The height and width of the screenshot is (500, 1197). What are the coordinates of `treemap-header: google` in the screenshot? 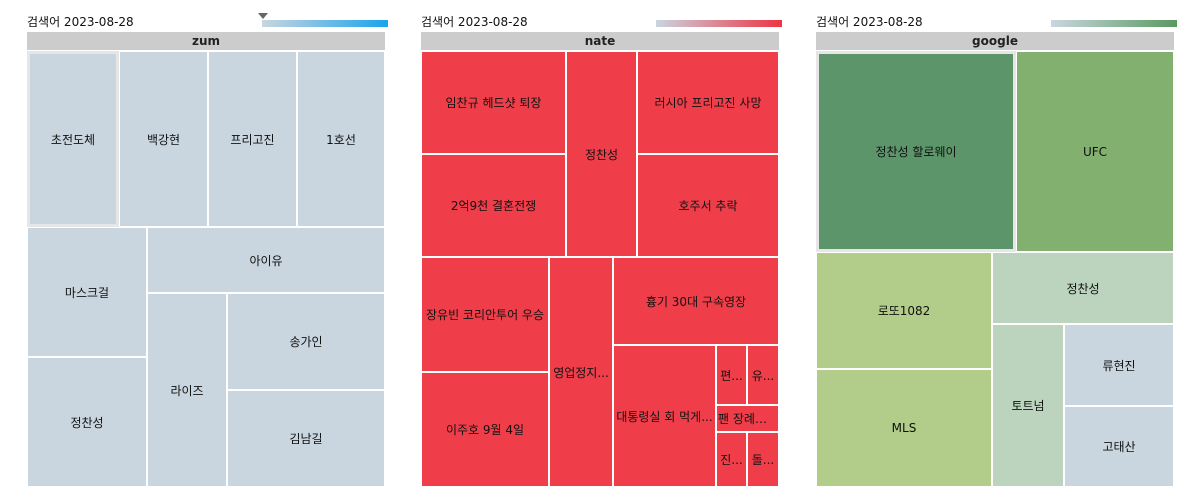 It's located at (995, 41).